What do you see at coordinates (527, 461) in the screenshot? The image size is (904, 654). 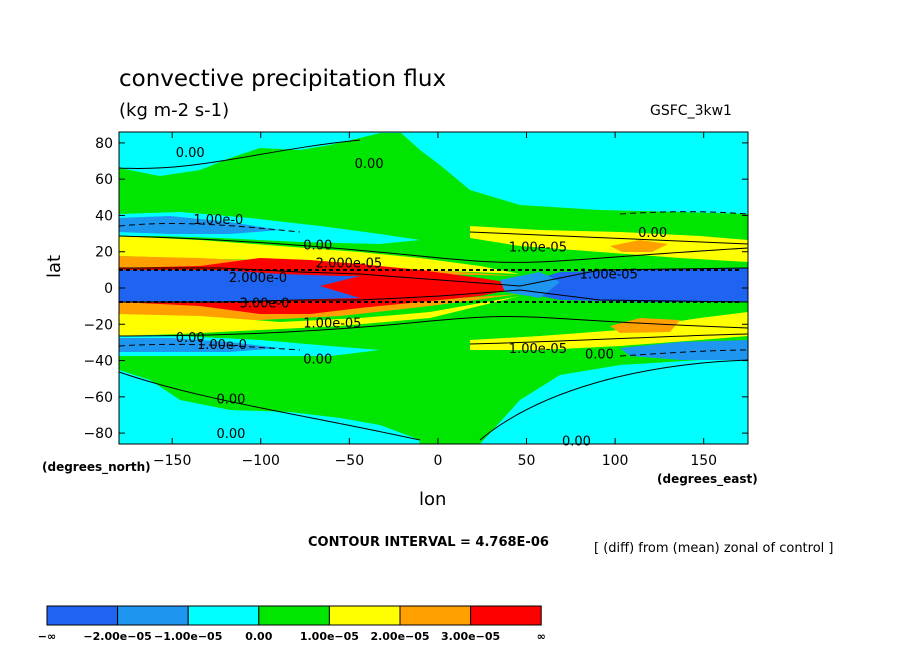 I see `x-tick-label: 50` at bounding box center [527, 461].